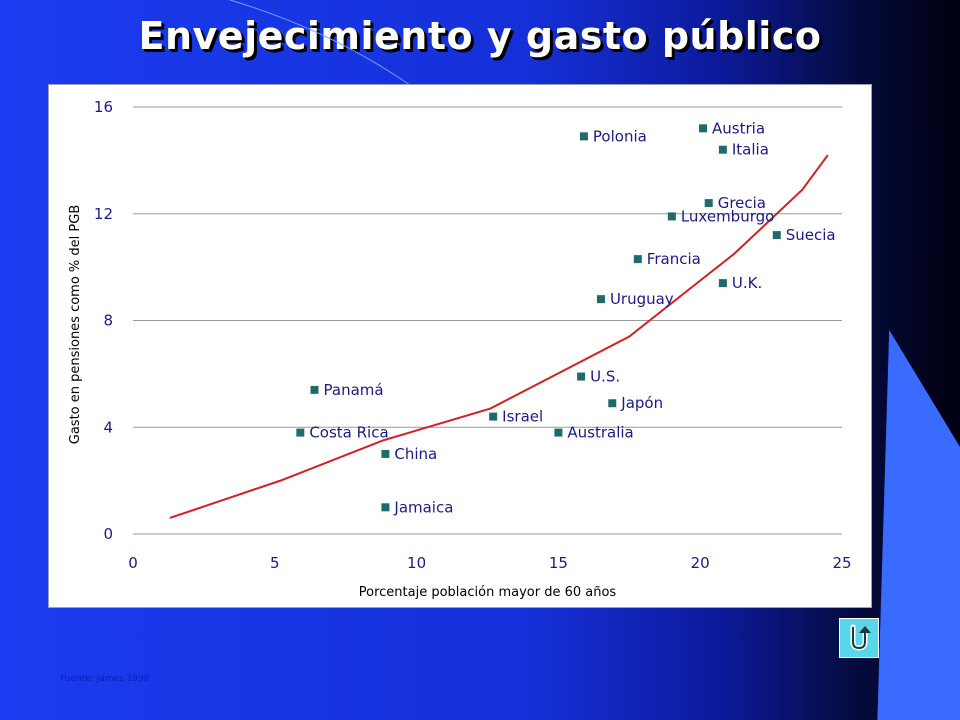 This screenshot has height=720, width=960. I want to click on data-point-label: U.S., so click(605, 377).